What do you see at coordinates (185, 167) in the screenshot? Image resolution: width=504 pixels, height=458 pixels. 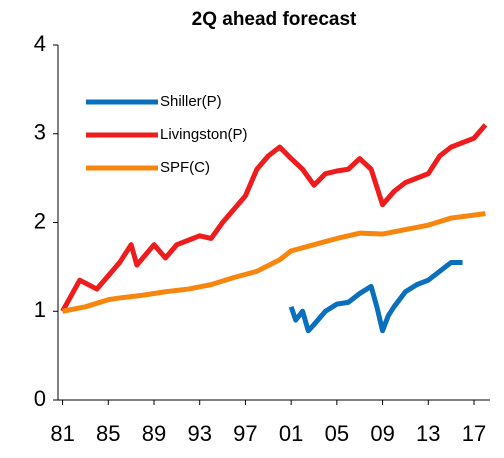 I see `legend-label: SPF(C)` at bounding box center [185, 167].